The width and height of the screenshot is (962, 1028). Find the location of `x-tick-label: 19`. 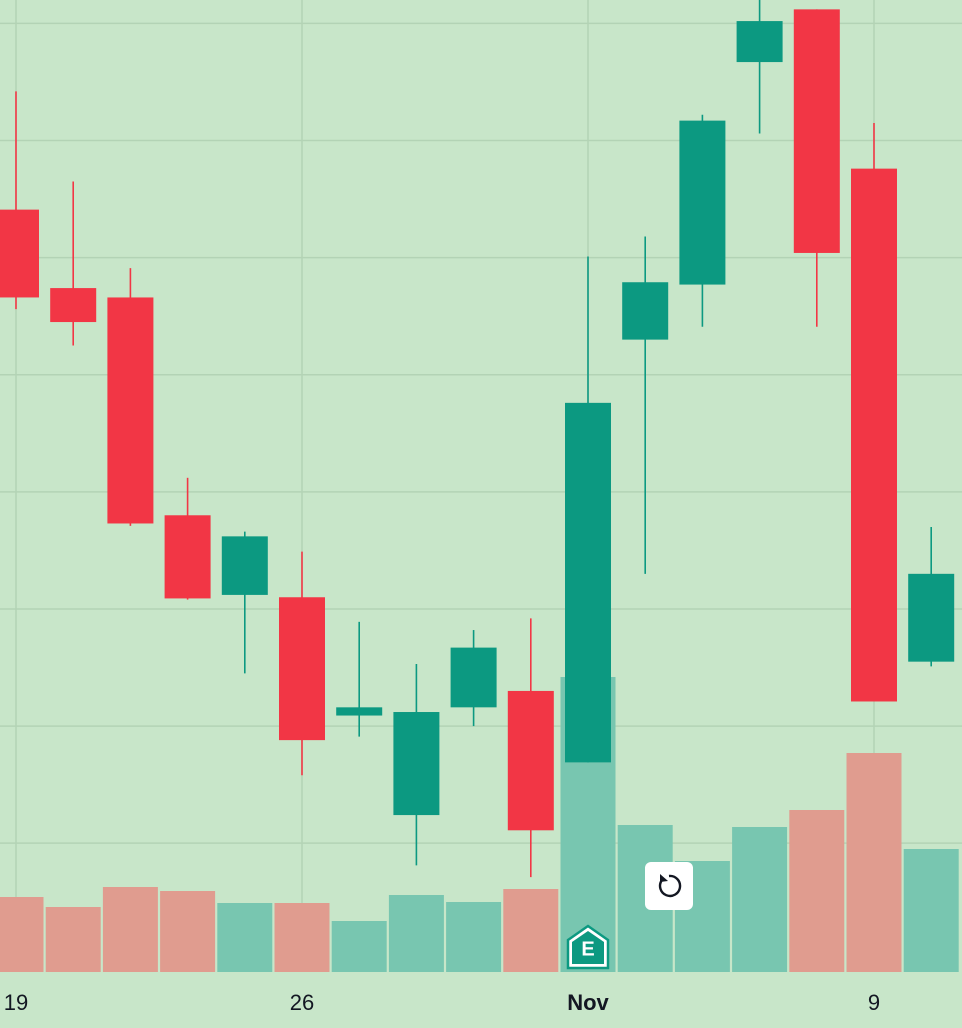

x-tick-label: 19 is located at coordinates (16, 1002).